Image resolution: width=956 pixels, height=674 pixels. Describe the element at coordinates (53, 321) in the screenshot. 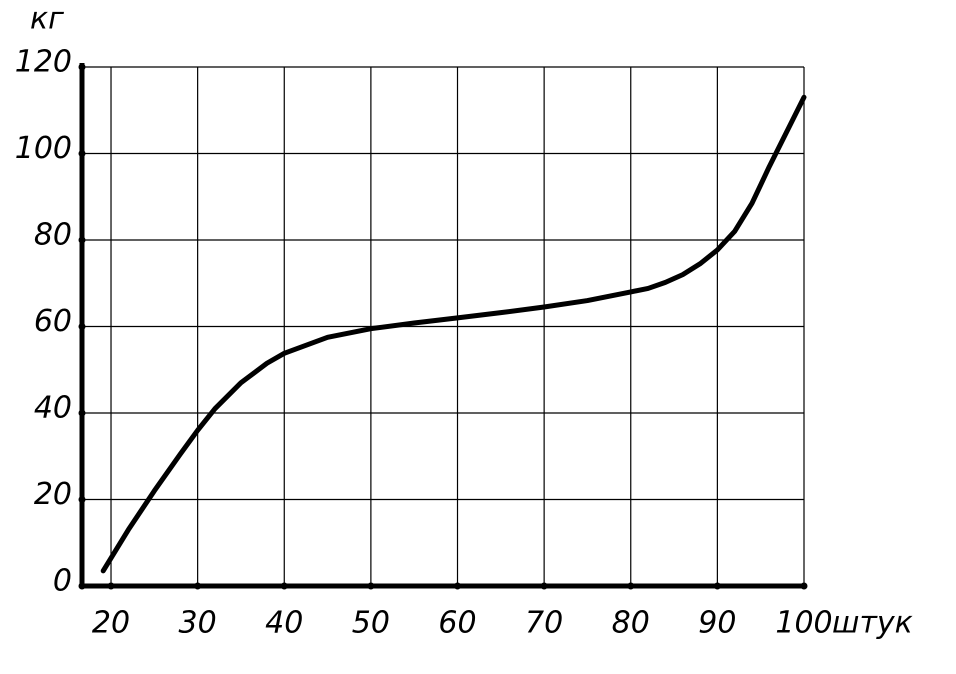

I see `y-tick-label: 60` at that location.